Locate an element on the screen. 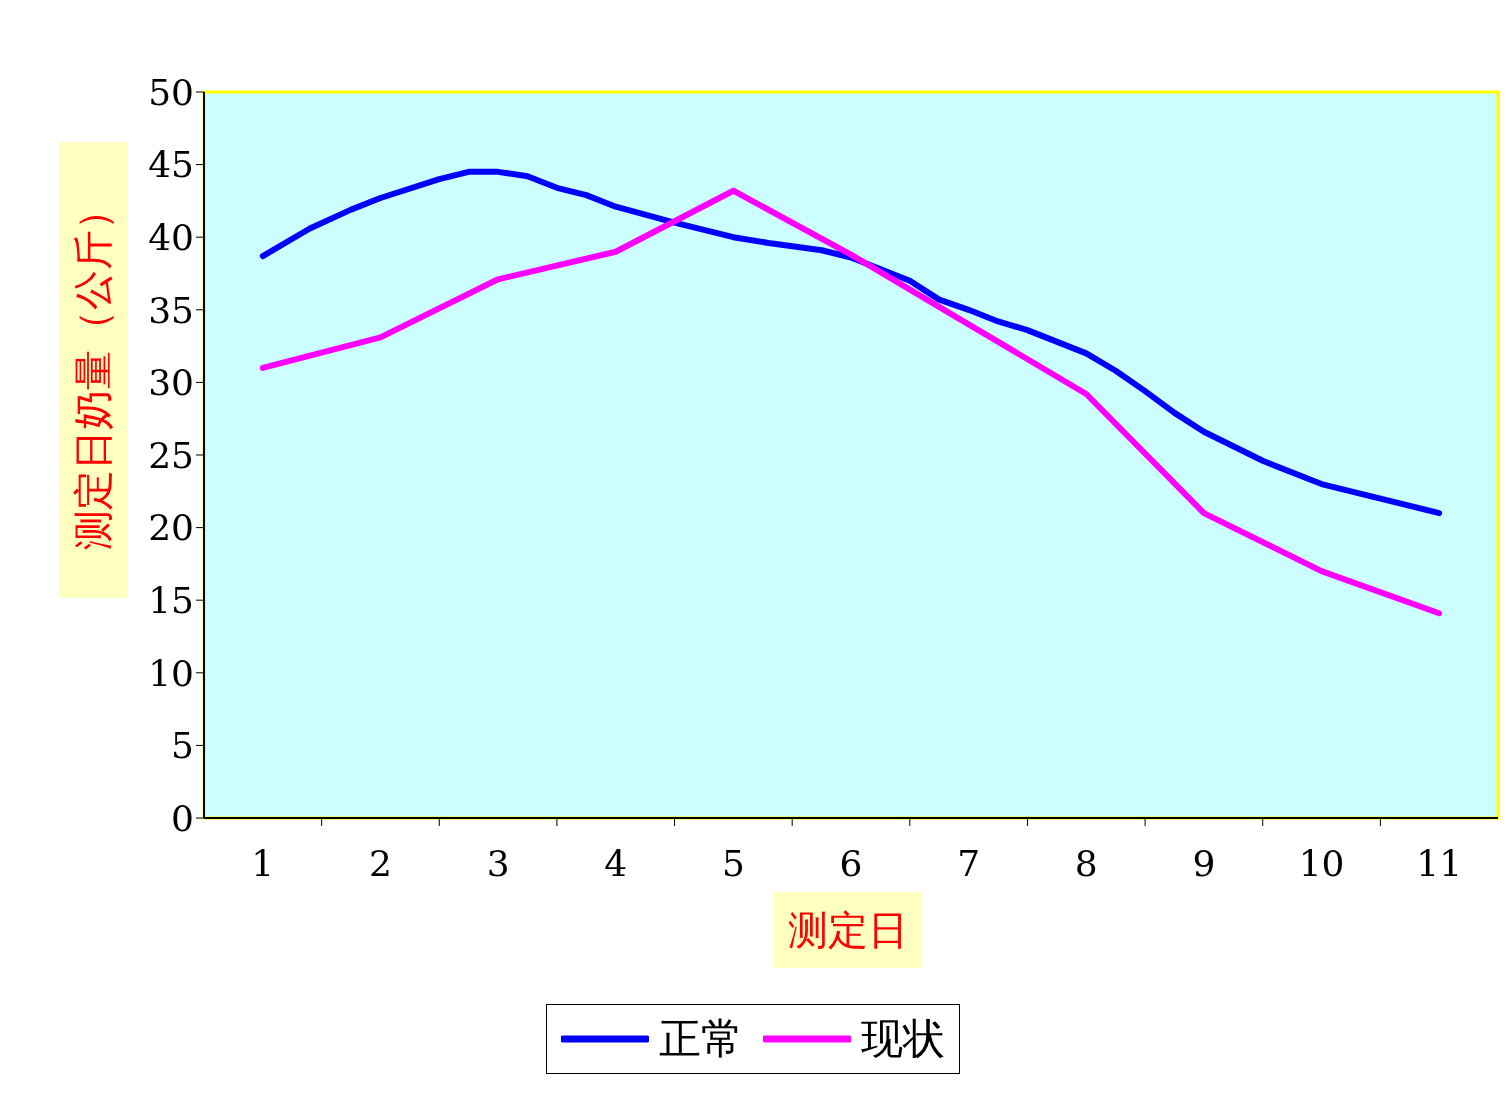 The width and height of the screenshot is (1512, 1095). y-tick-label: 25 is located at coordinates (171, 455).